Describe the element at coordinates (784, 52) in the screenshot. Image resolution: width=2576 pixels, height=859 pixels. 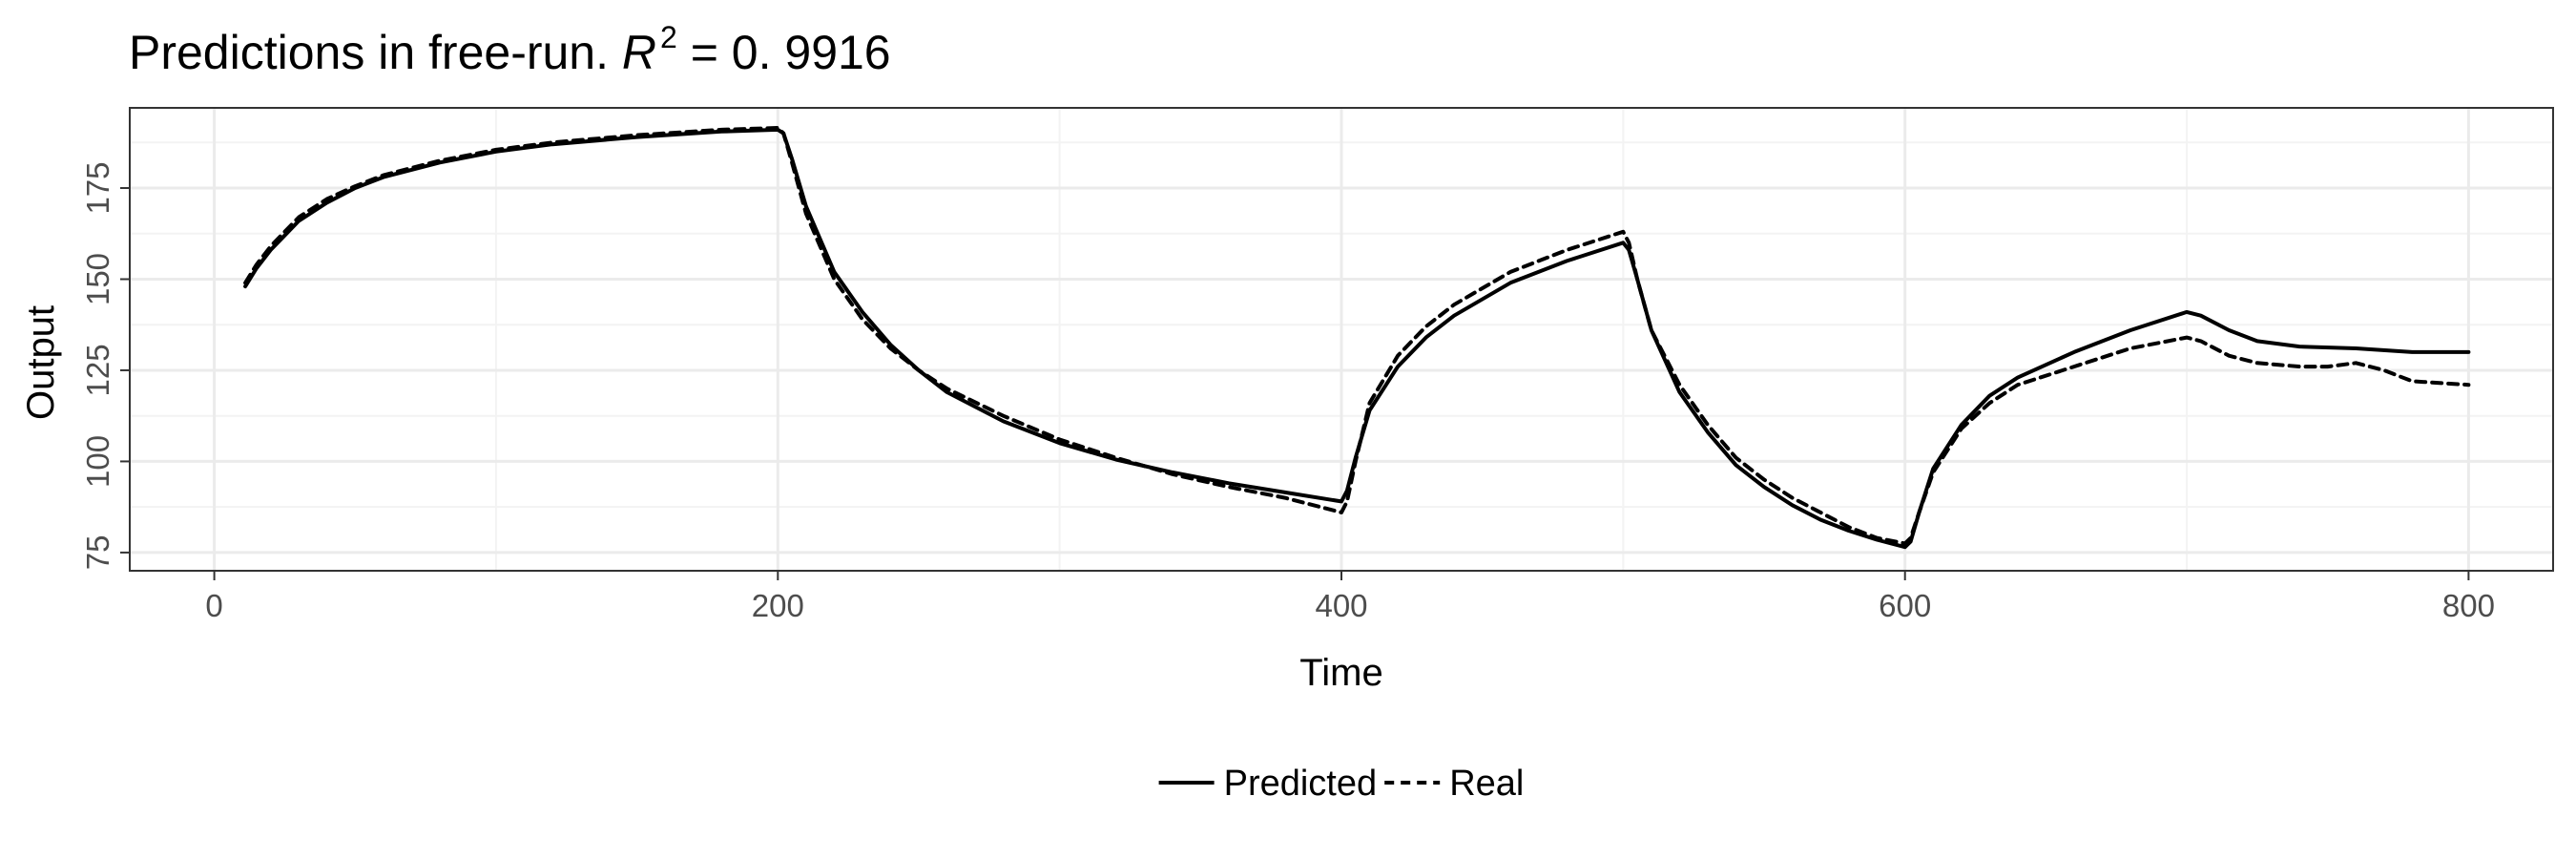
I see `title-value: = 0. 9916` at that location.